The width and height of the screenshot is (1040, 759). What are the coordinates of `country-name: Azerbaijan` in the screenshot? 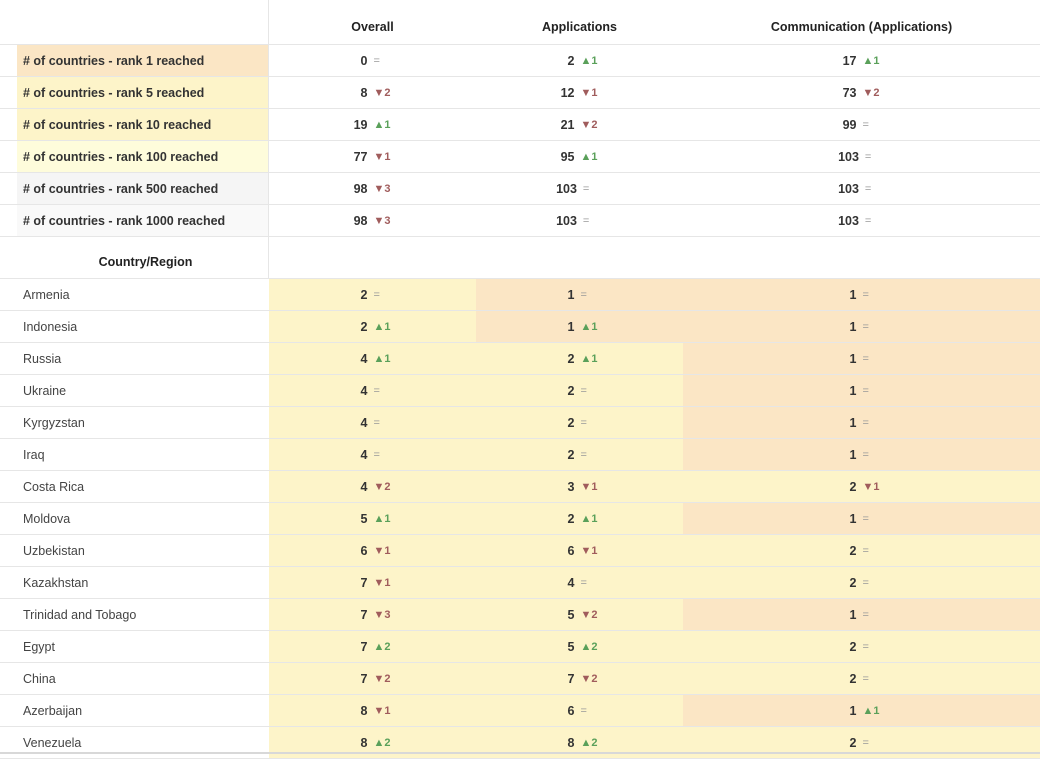 It's located at (53, 710).